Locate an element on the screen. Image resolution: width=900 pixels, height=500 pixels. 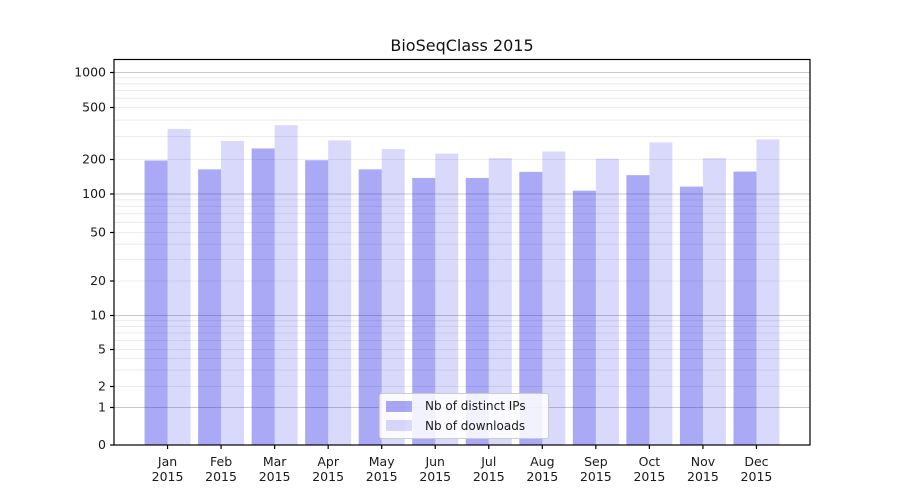
bar-feb-downloads is located at coordinates (233, 293).